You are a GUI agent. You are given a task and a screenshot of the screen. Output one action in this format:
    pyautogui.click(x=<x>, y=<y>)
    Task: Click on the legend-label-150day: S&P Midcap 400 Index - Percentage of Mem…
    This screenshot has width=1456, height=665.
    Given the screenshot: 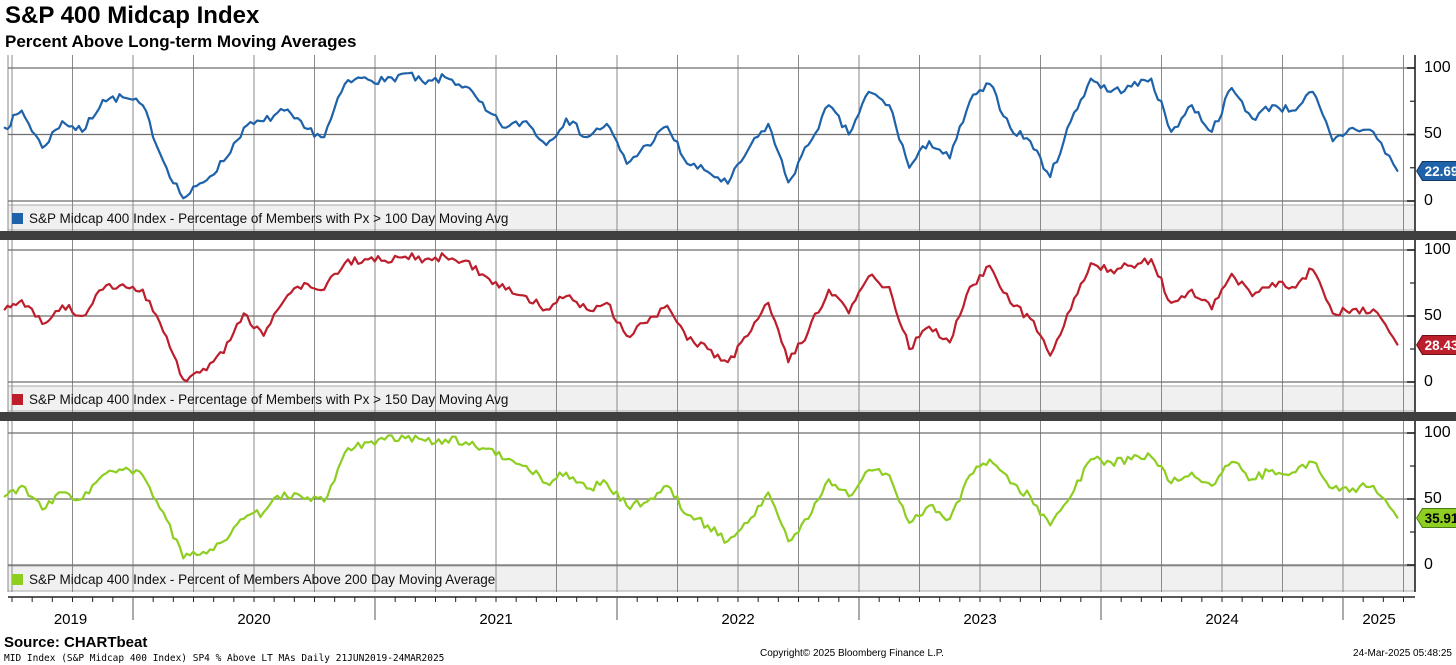 What is the action you would take?
    pyautogui.click(x=269, y=399)
    